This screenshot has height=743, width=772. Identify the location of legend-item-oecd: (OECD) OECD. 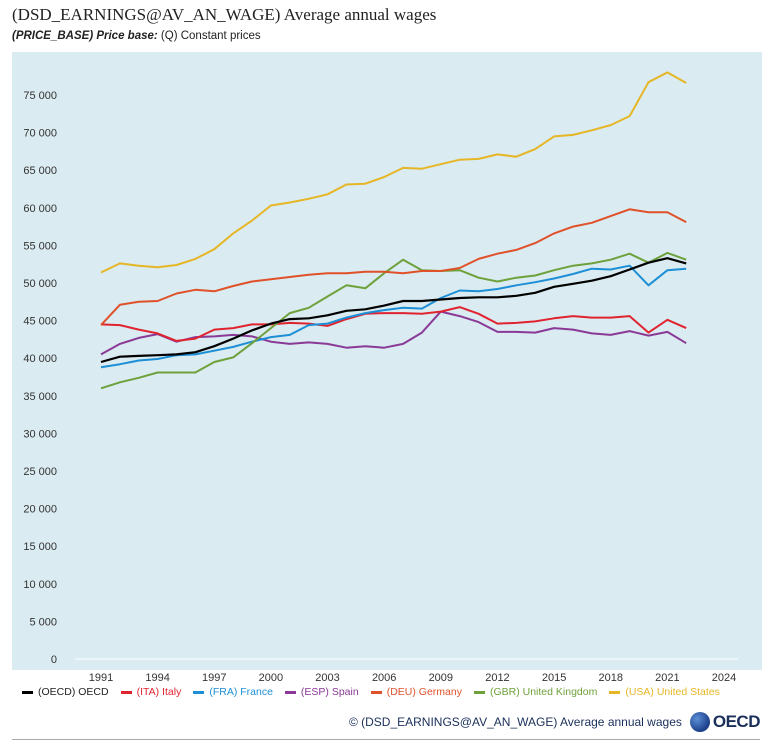
(65, 692).